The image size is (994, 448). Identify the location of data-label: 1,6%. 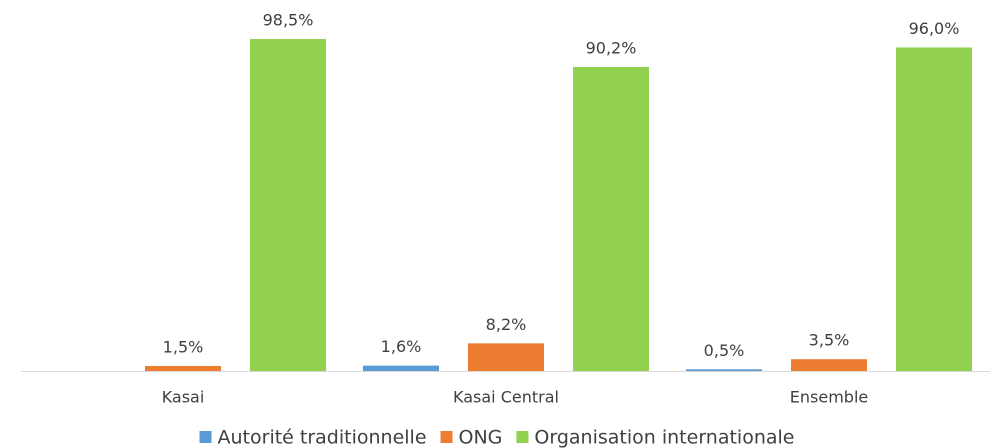
(401, 346).